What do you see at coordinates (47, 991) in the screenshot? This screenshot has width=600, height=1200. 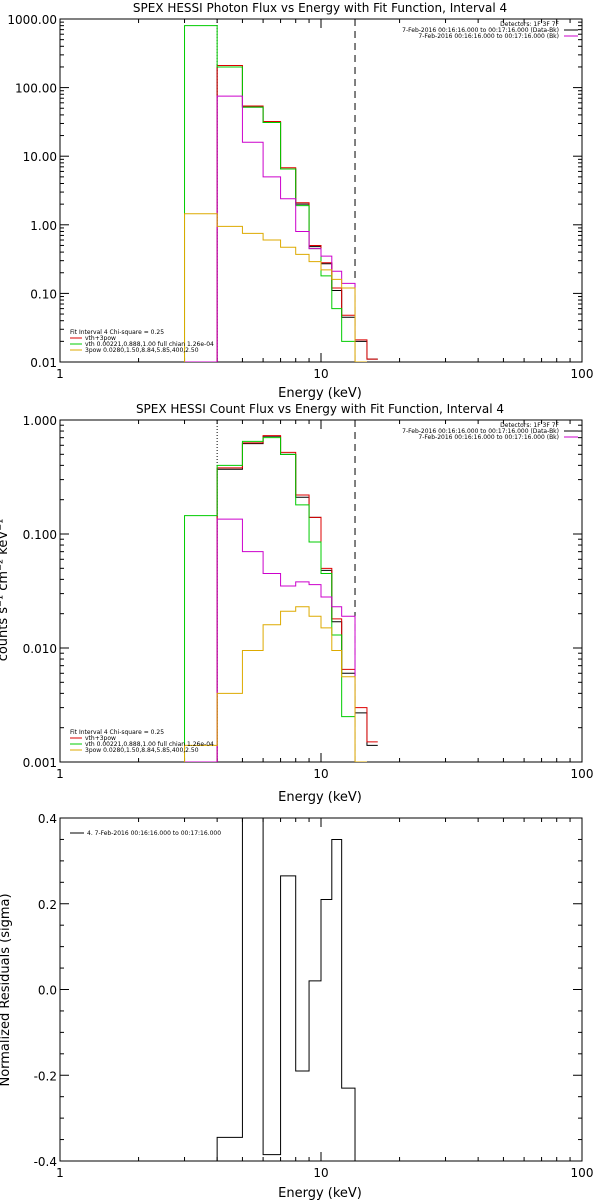 I see `y-tick-label: 0.0` at bounding box center [47, 991].